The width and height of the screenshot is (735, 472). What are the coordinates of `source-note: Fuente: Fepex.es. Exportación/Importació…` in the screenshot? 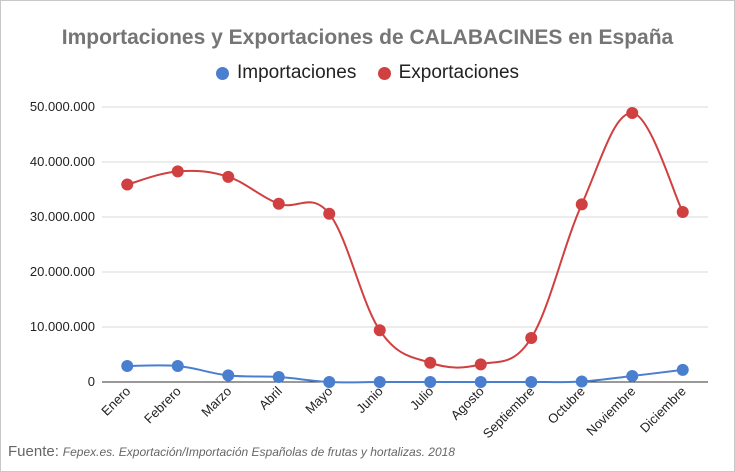 It's located at (231, 451).